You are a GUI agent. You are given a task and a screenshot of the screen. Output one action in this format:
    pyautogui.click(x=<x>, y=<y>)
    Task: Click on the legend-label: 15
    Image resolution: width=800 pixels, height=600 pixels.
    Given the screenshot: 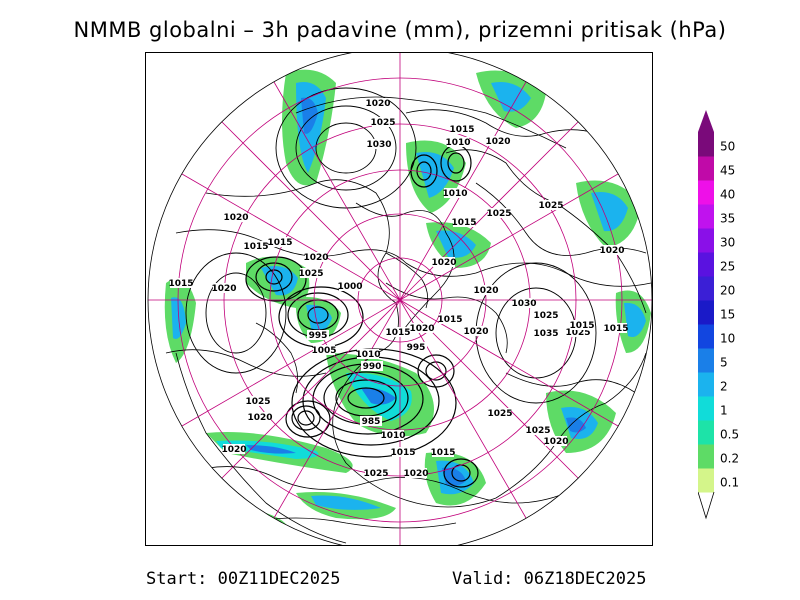 What is the action you would take?
    pyautogui.click(x=727, y=314)
    